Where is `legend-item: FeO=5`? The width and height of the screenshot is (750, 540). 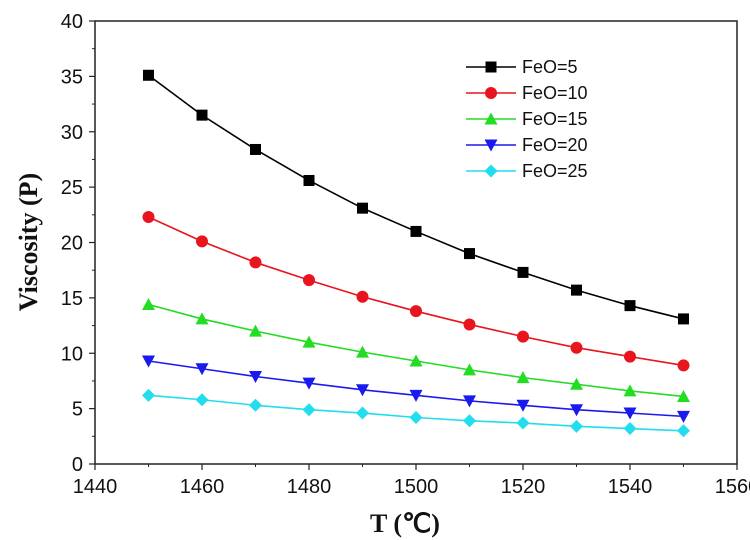
legend-item: FeO=5 is located at coordinates (522, 67).